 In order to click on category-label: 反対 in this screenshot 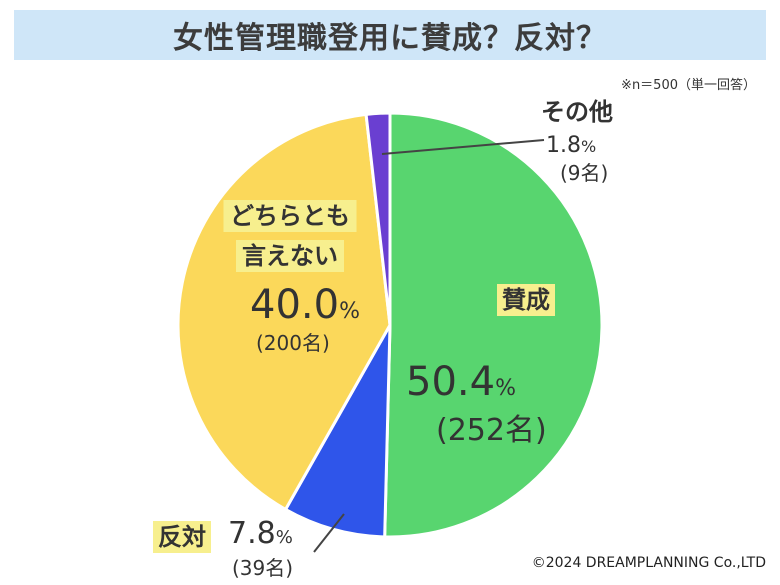, I will do `click(182, 537)`.